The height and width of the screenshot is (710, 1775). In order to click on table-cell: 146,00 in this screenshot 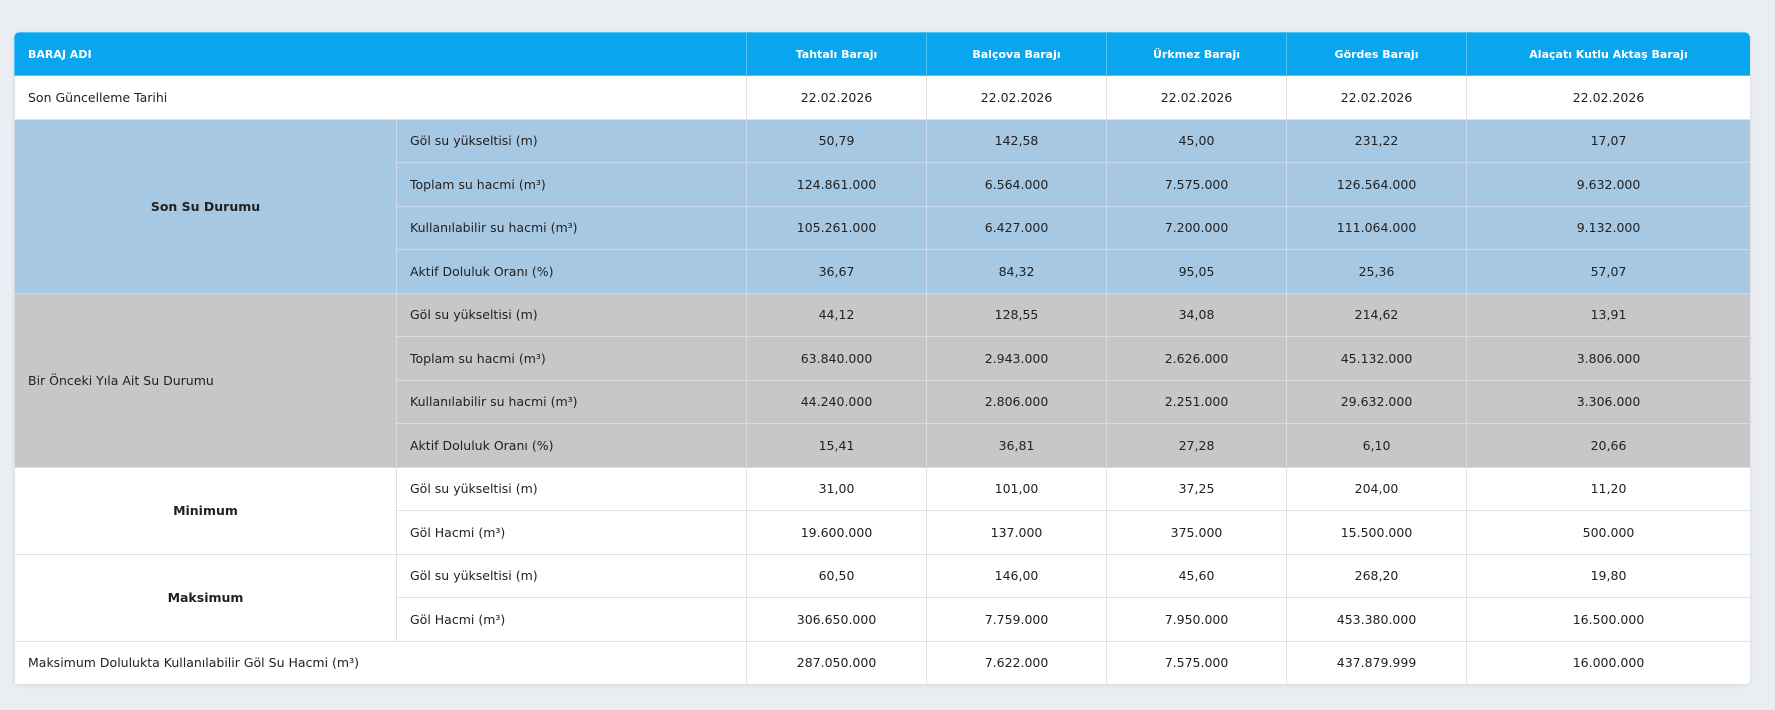, I will do `click(1017, 575)`.